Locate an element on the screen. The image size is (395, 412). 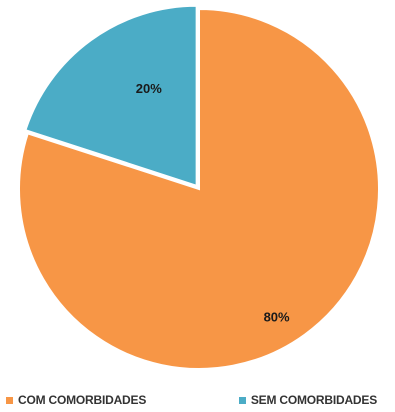
legend-swatch-com-comorbidades is located at coordinates (9, 400).